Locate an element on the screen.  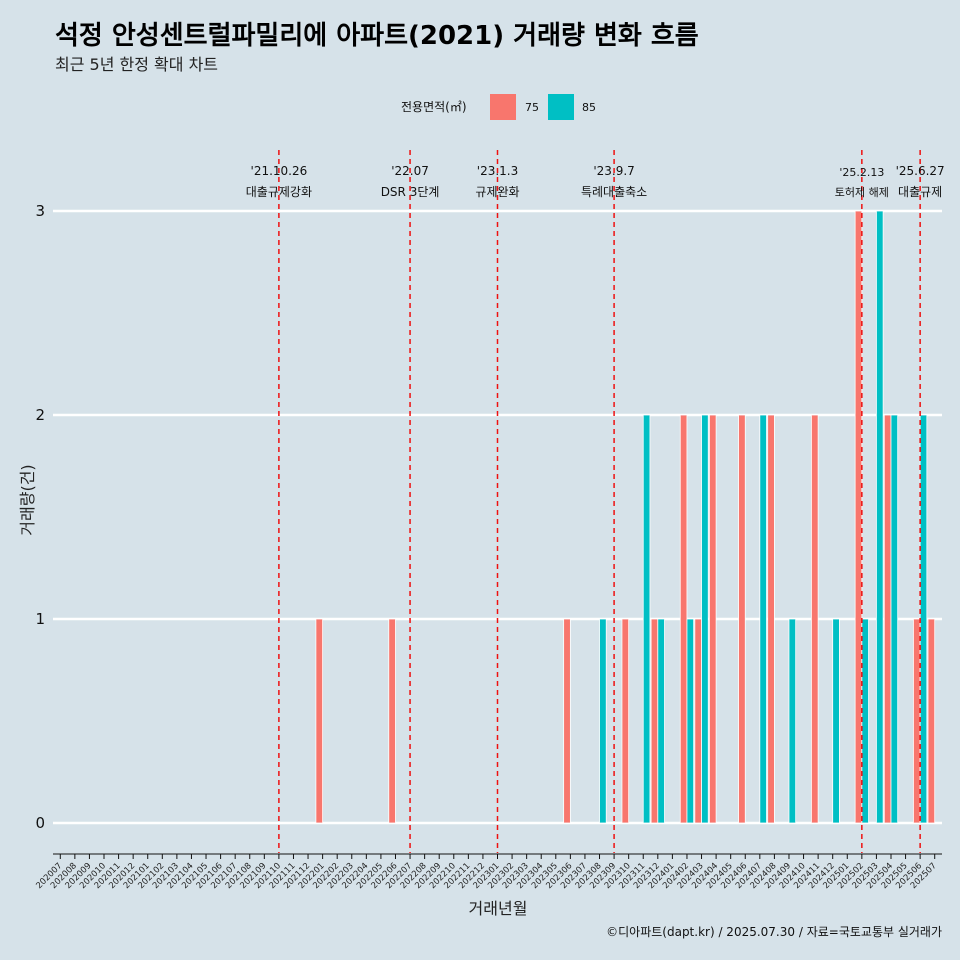
y-tick-label: 2 is located at coordinates (40, 415).